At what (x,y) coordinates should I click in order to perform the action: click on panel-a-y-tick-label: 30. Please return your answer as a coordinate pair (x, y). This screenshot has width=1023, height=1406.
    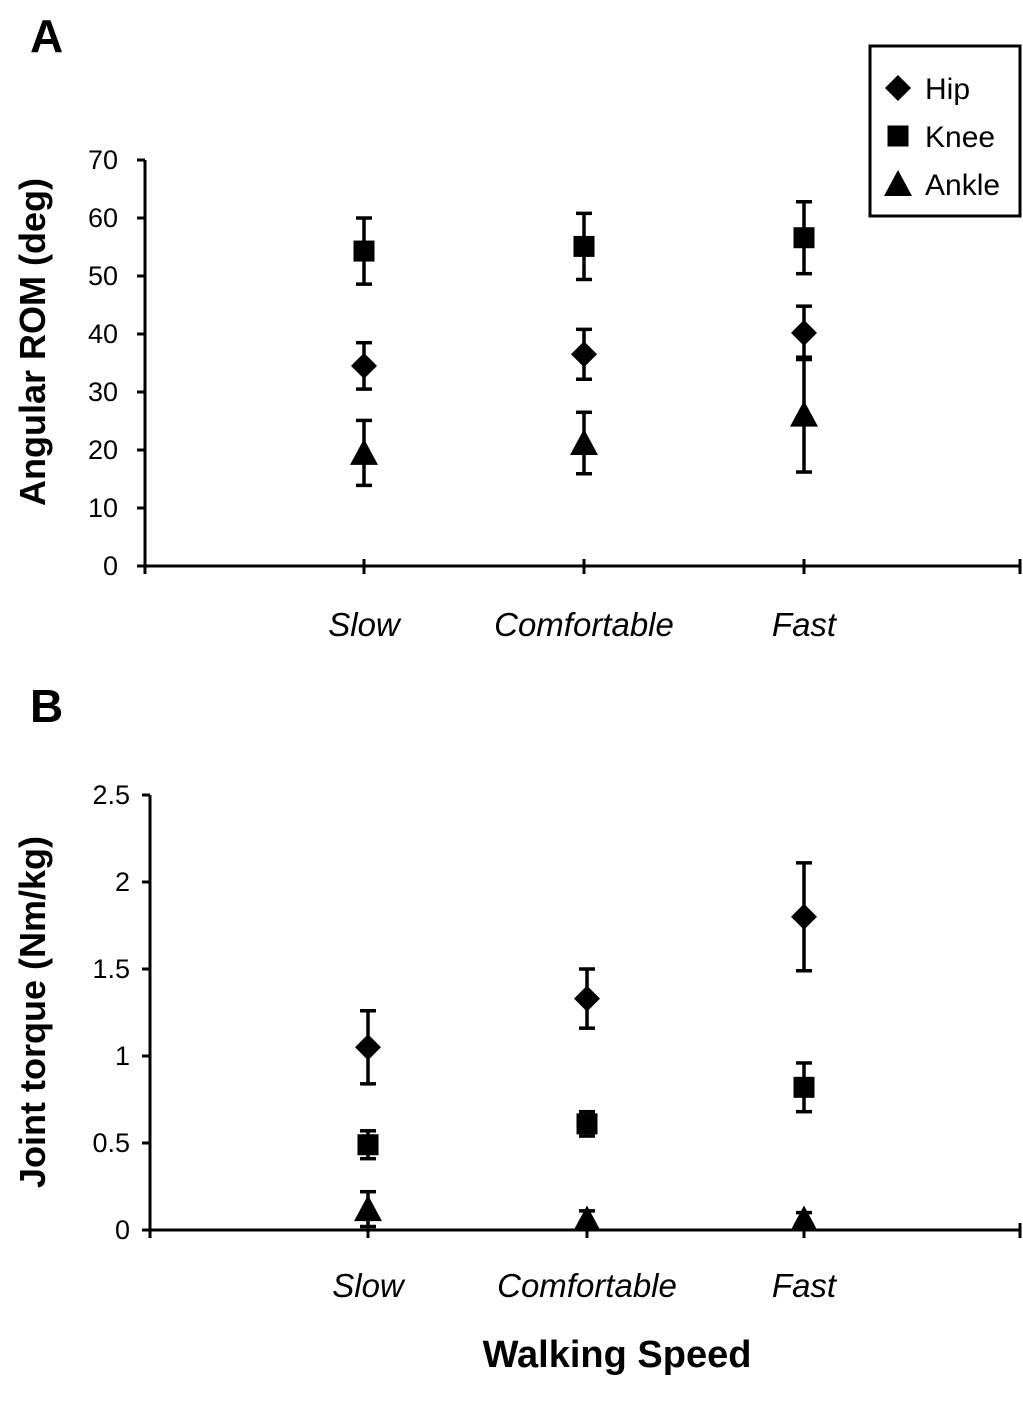
    Looking at the image, I should click on (103, 392).